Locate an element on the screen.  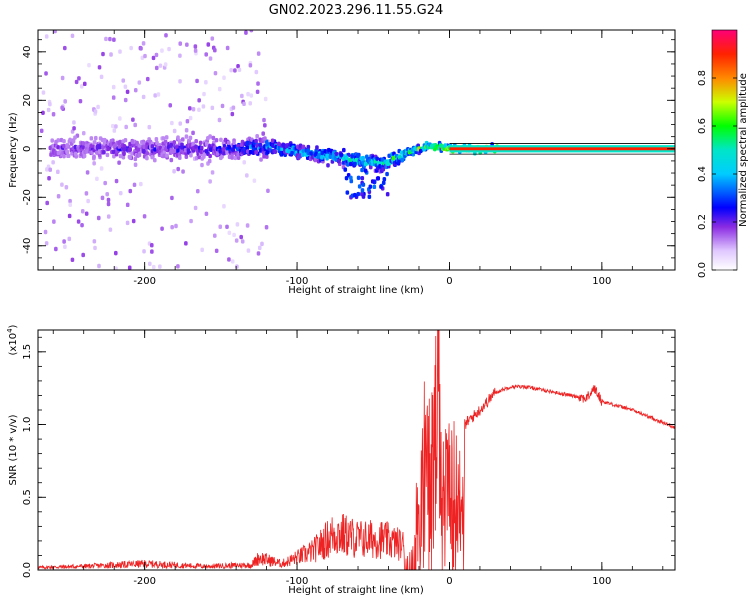
colorbar-gradient is located at coordinates (724, 150).